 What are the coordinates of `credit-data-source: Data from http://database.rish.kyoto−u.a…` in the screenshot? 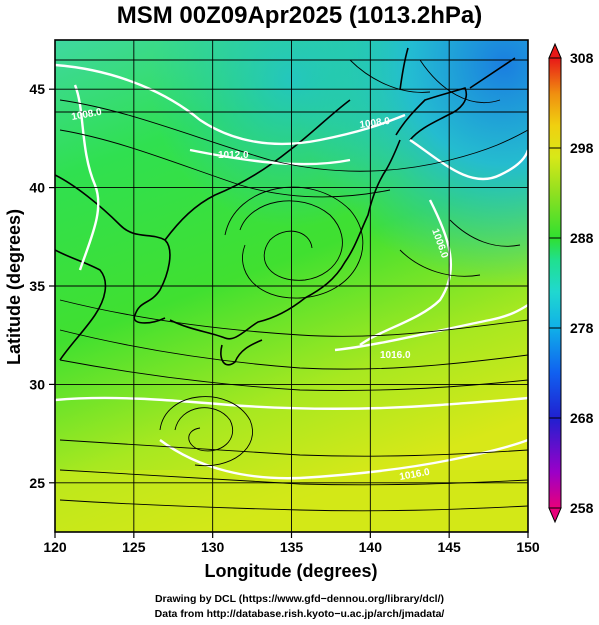 It's located at (299, 614).